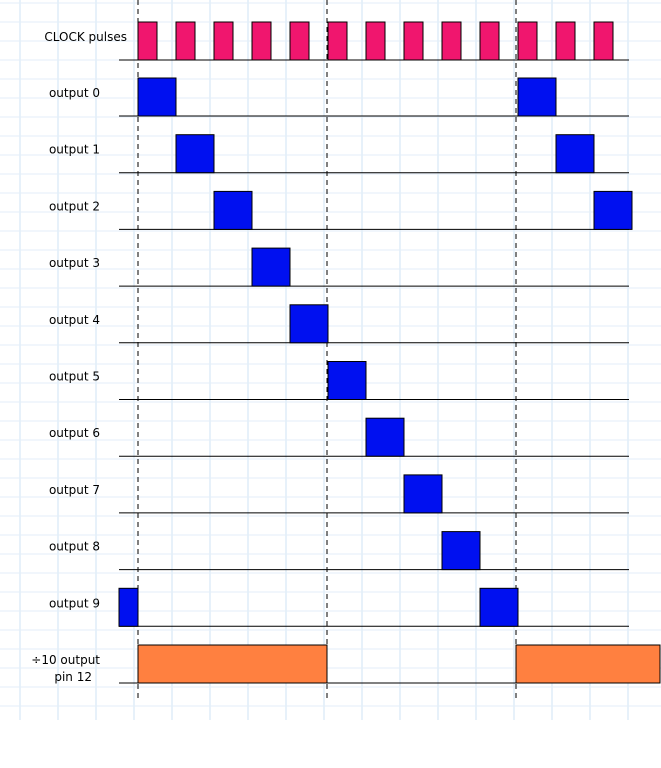  I want to click on row-label: output 1, so click(74, 150).